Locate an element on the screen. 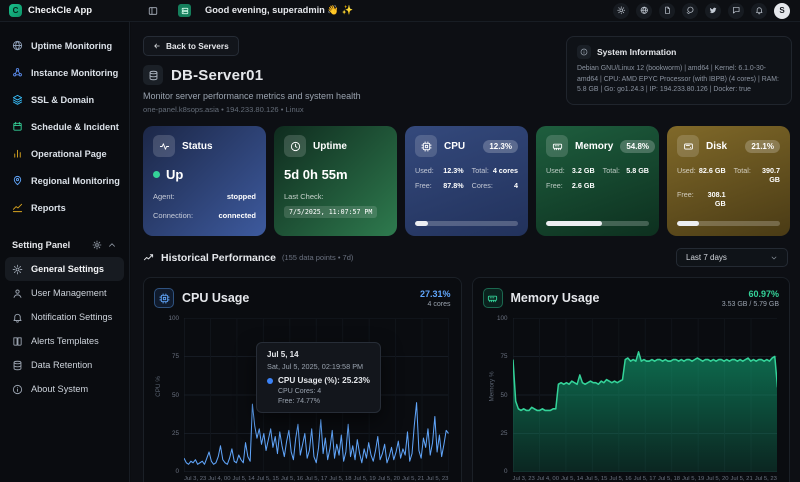 The width and height of the screenshot is (800, 482). notifications-bell-icon is located at coordinates (759, 10).